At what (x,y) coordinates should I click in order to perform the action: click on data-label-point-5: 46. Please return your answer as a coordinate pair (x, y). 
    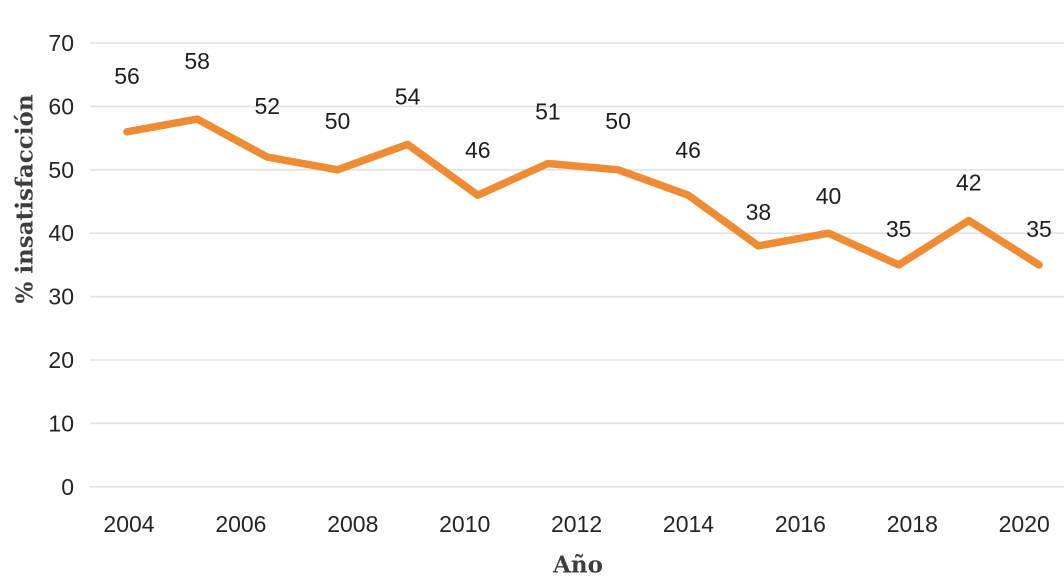
    Looking at the image, I should click on (478, 150).